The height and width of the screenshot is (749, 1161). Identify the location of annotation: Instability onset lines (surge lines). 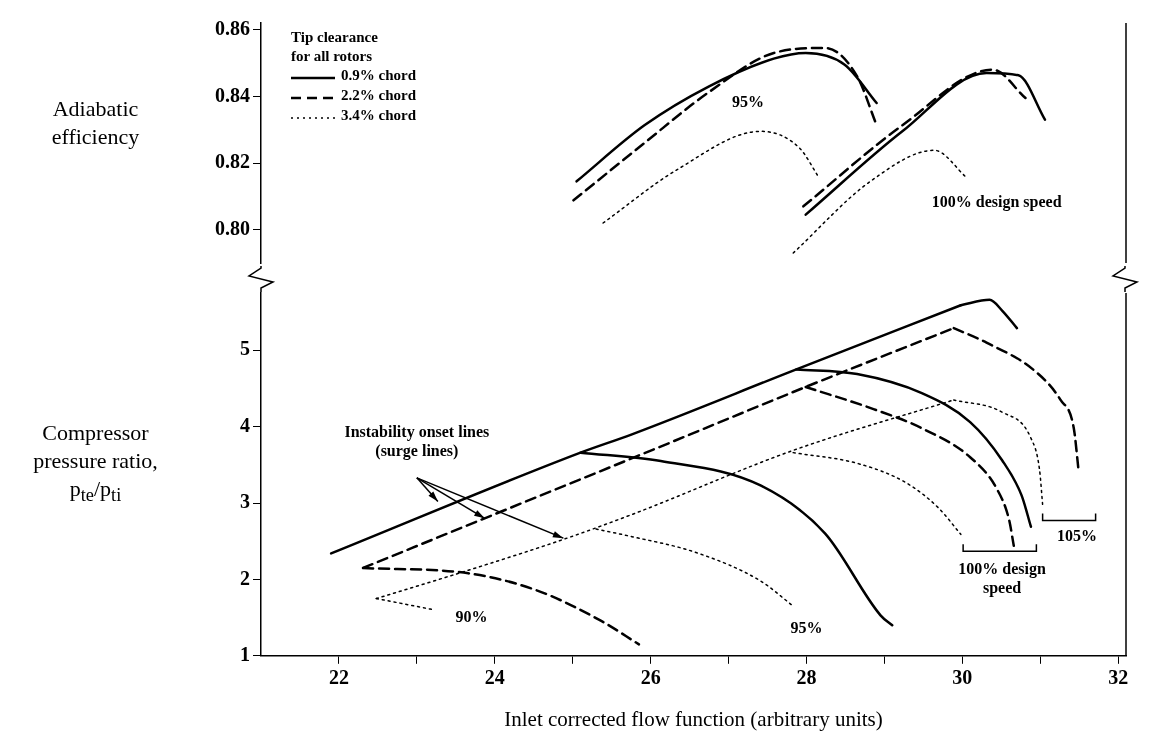
(417, 441).